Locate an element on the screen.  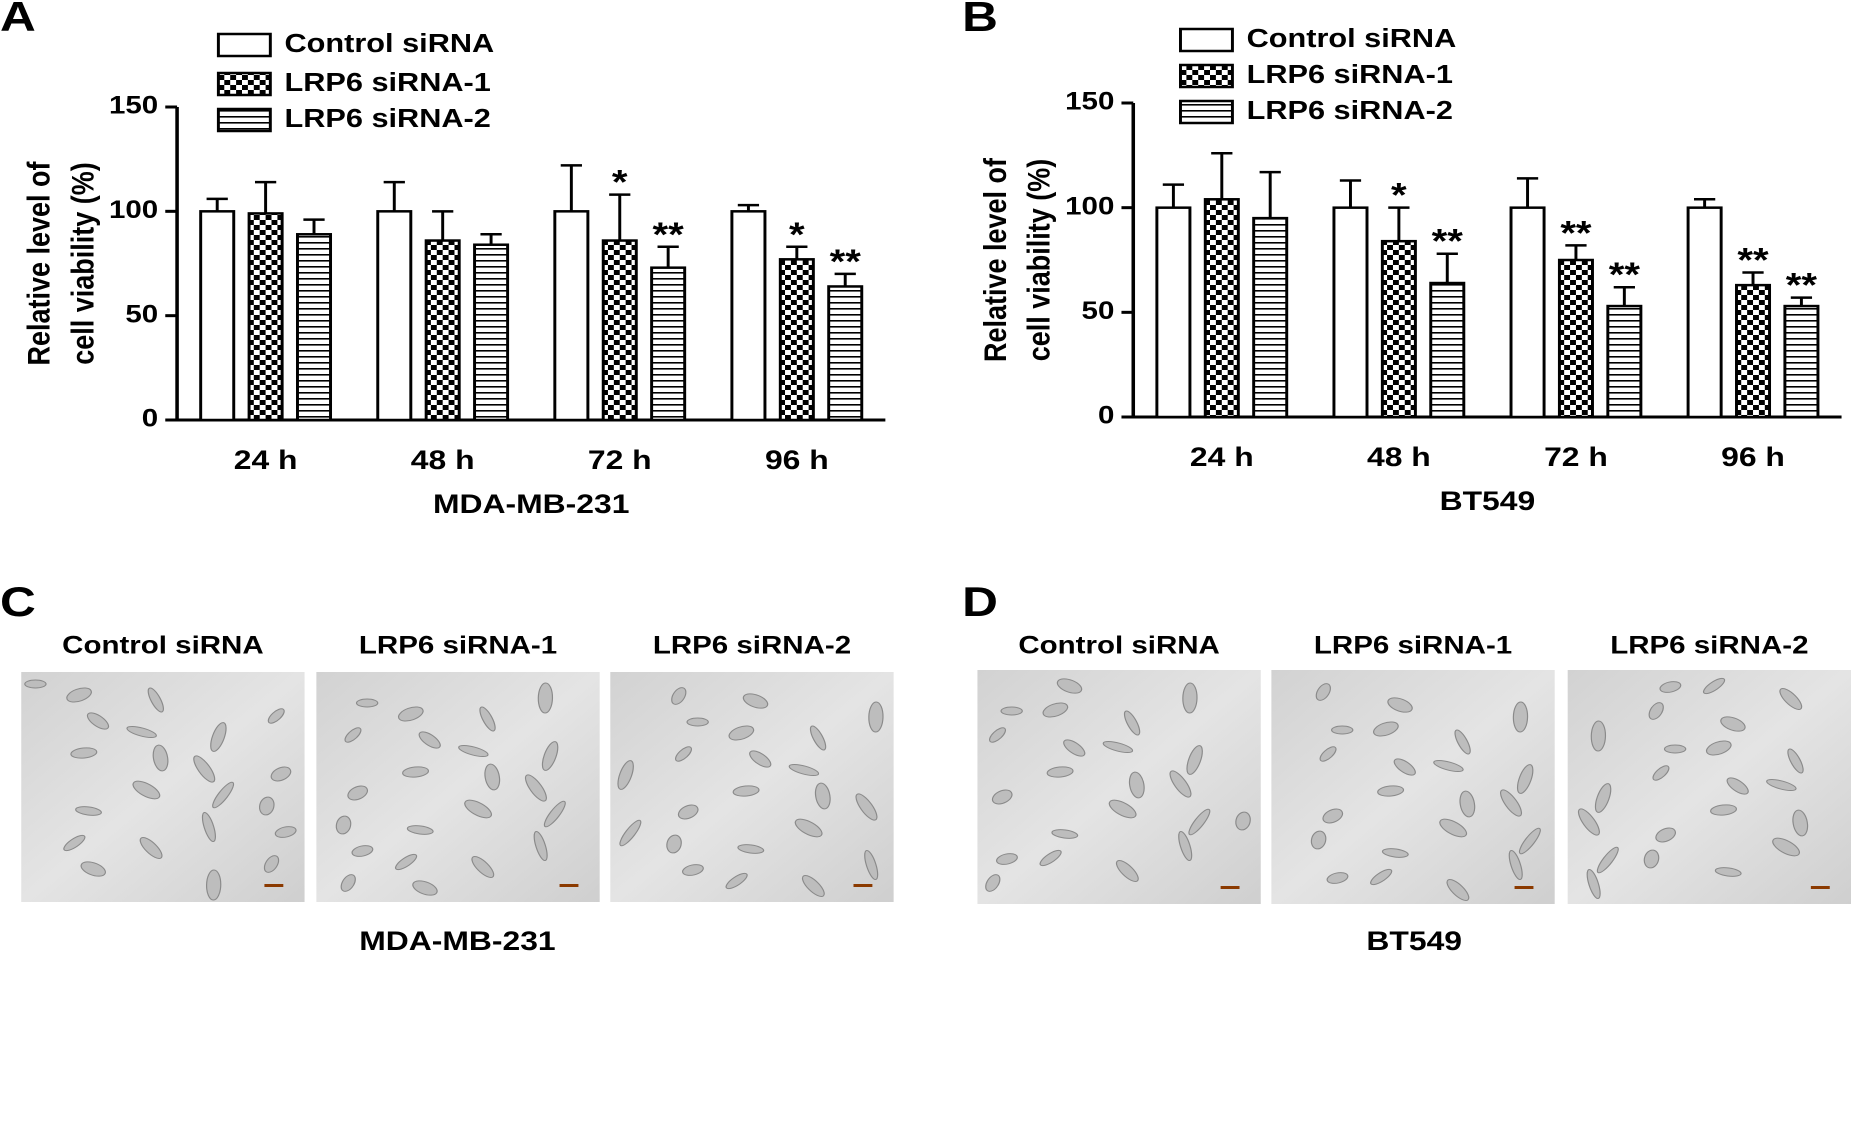
x-axis-title: BT549 is located at coordinates (1488, 501).